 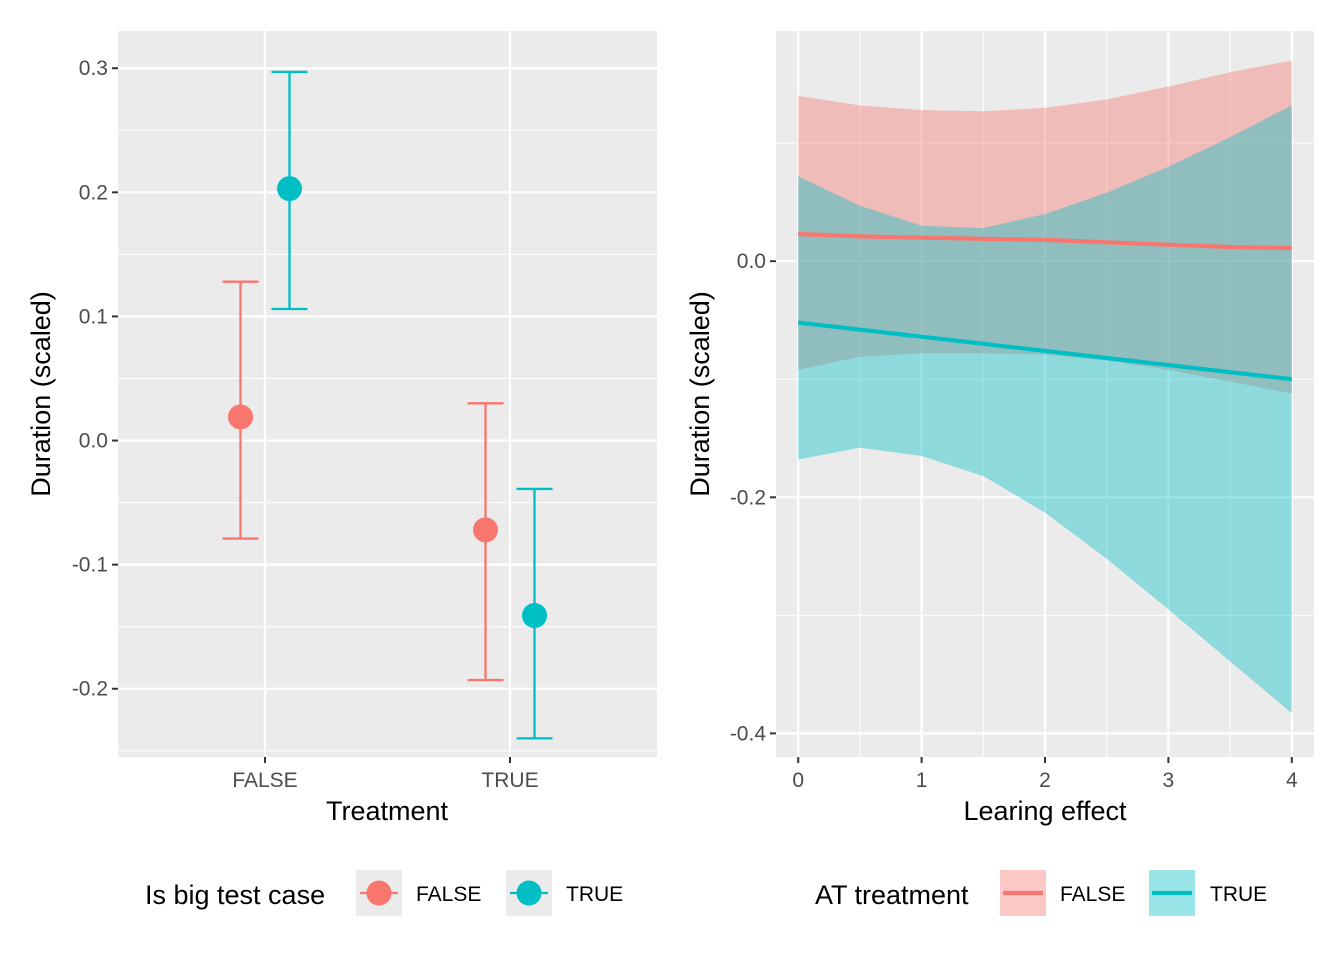 I want to click on right-legend-key-false: FALSE, so click(x=1062, y=893).